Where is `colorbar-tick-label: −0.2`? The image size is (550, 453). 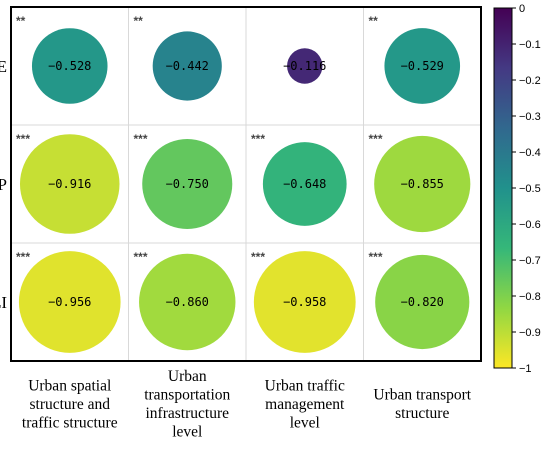
colorbar-tick-label: −0.2 is located at coordinates (530, 81).